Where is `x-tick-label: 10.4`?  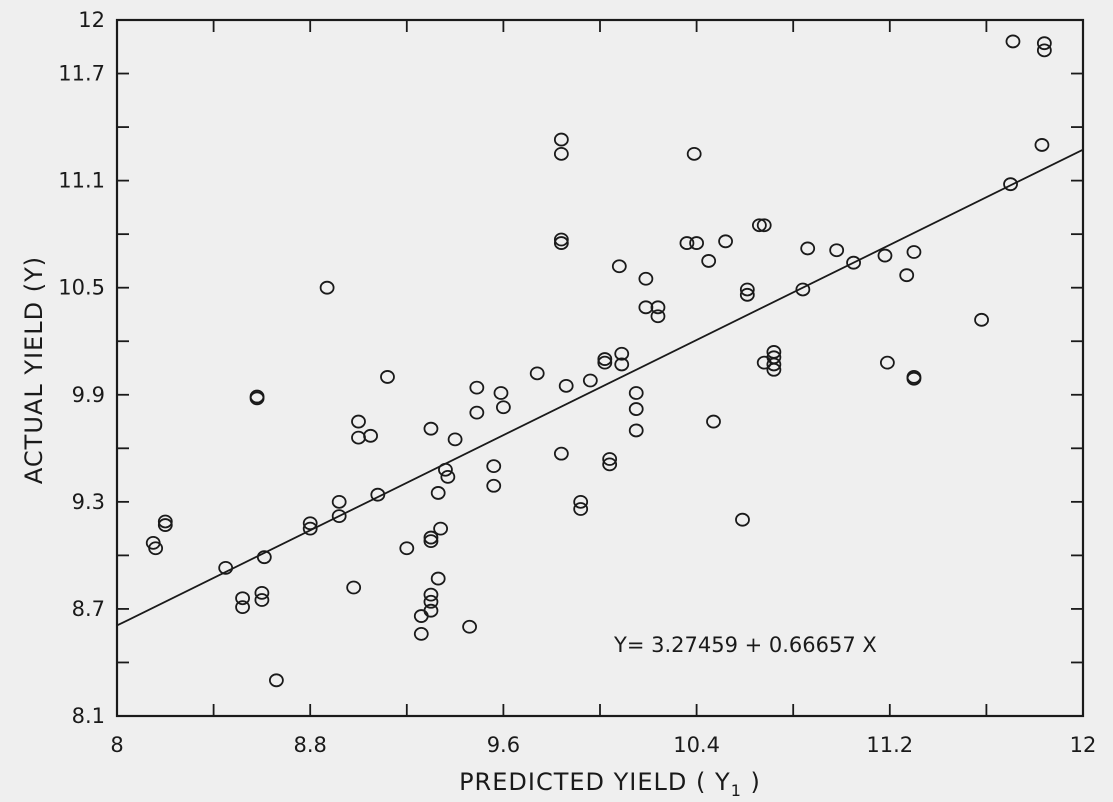 x-tick-label: 10.4 is located at coordinates (696, 745).